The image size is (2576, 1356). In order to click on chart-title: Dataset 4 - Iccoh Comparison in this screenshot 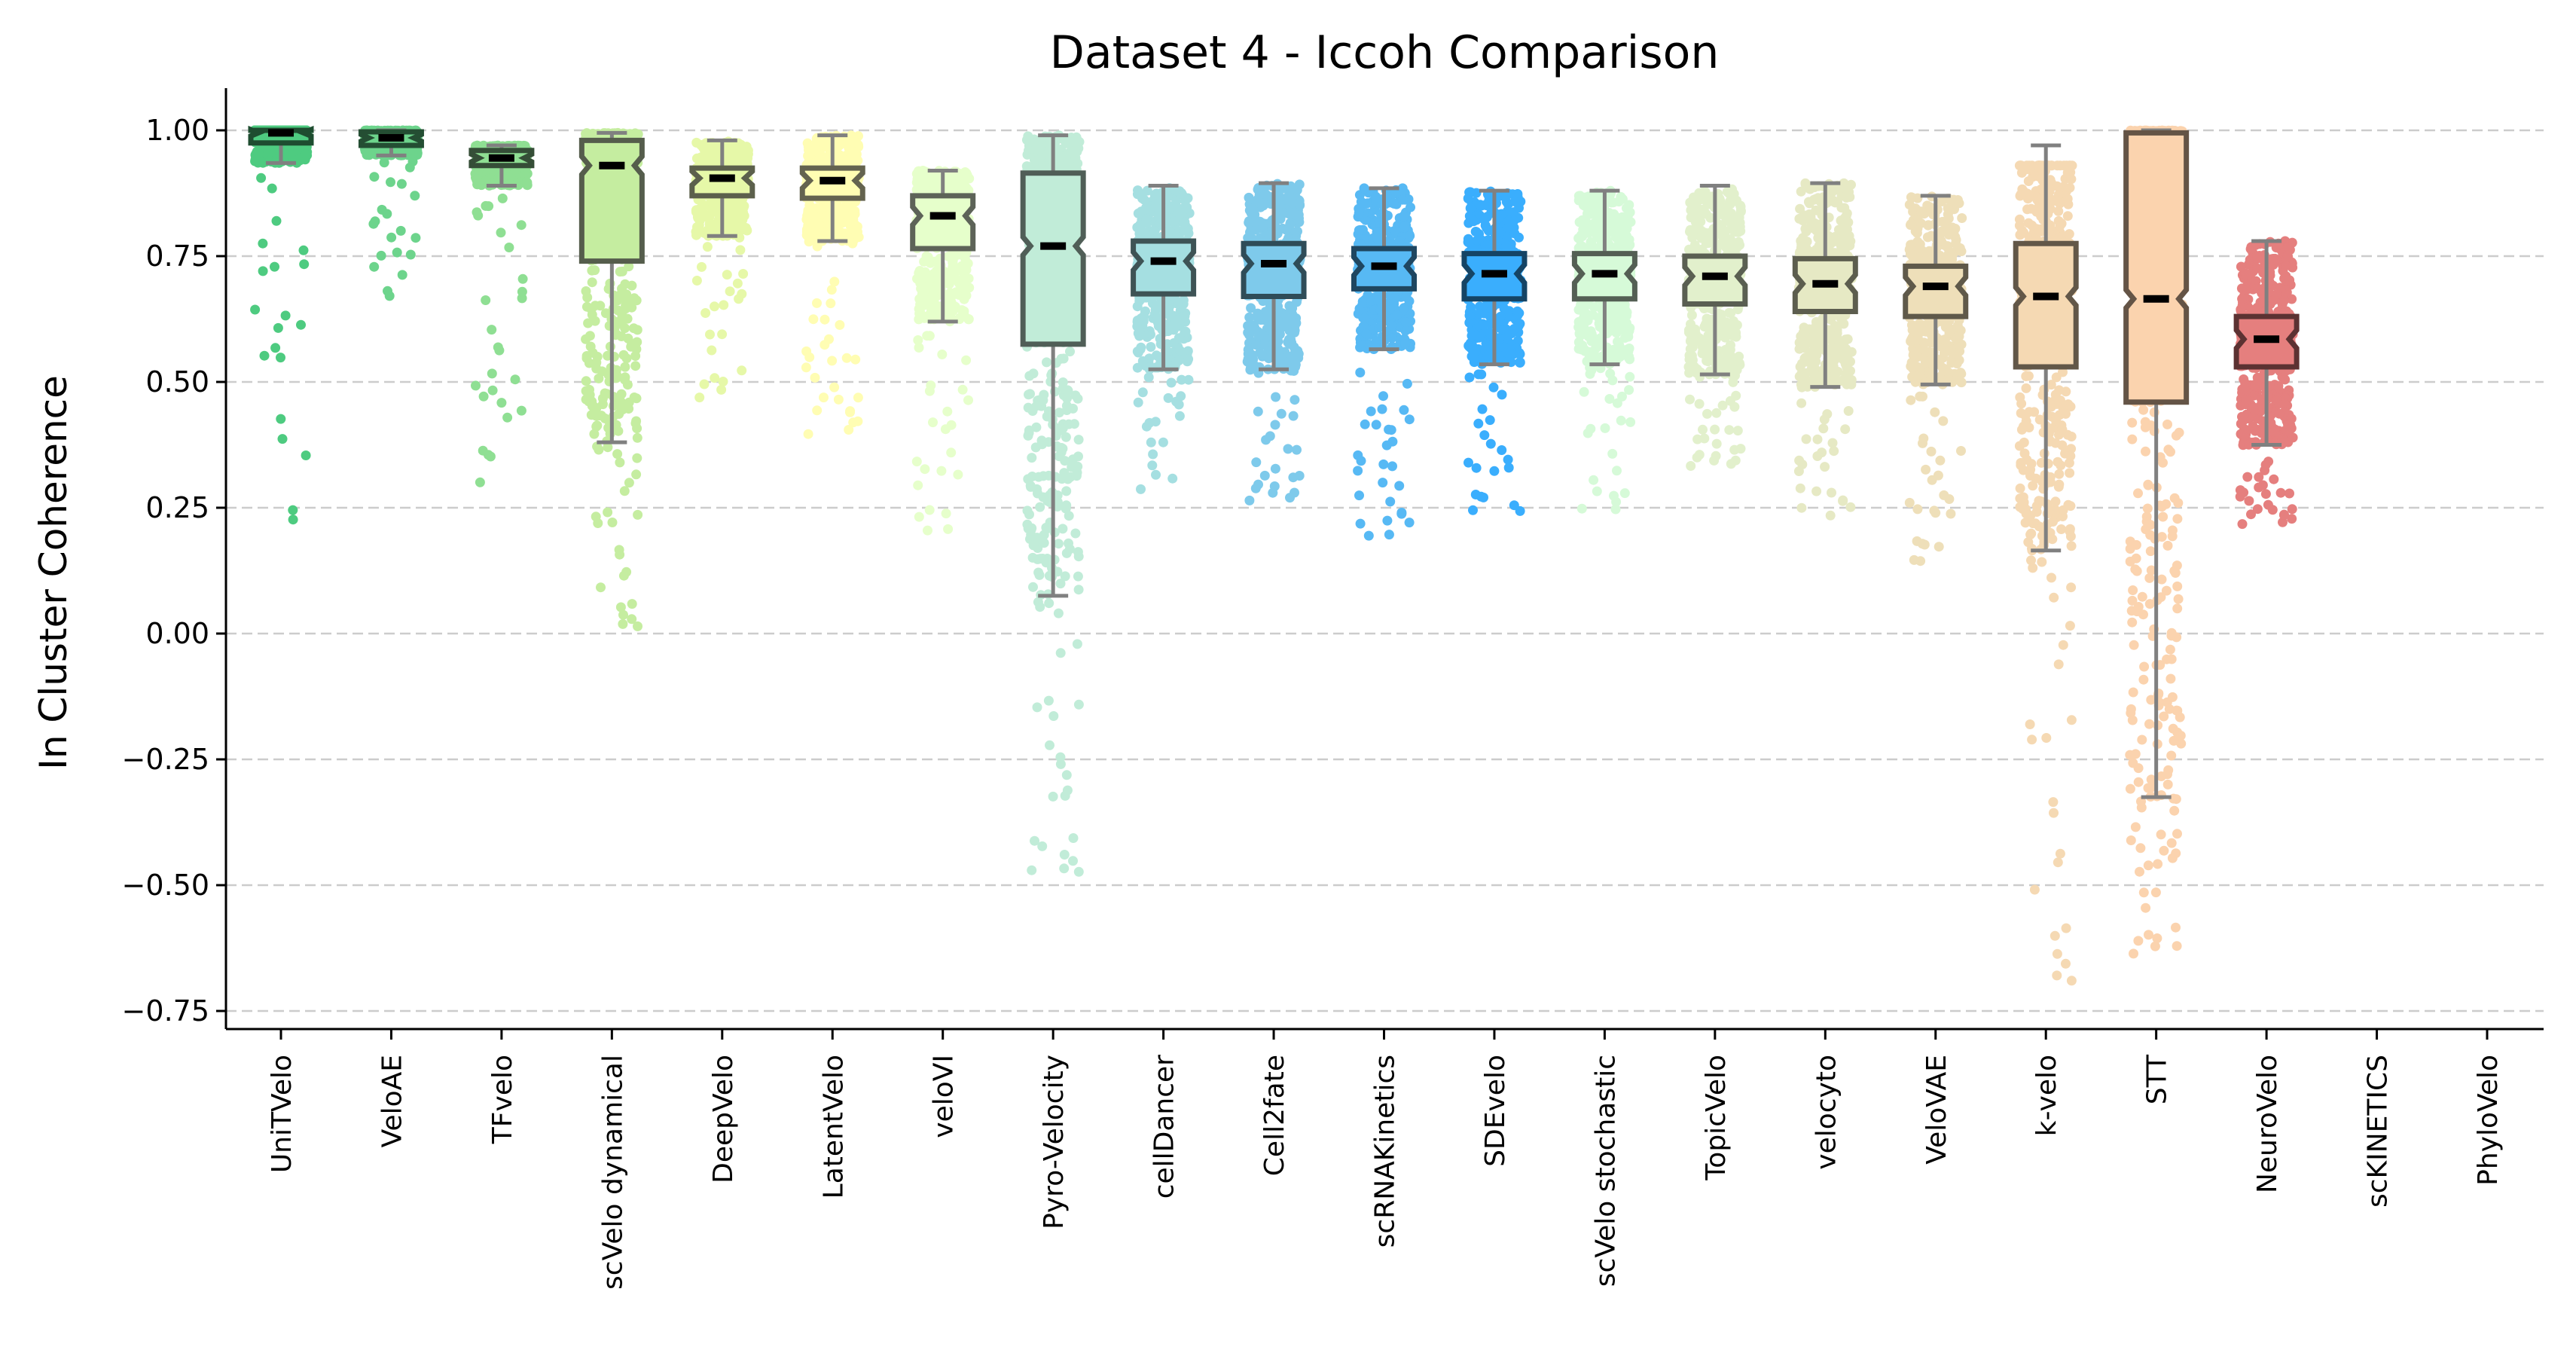, I will do `click(1385, 52)`.